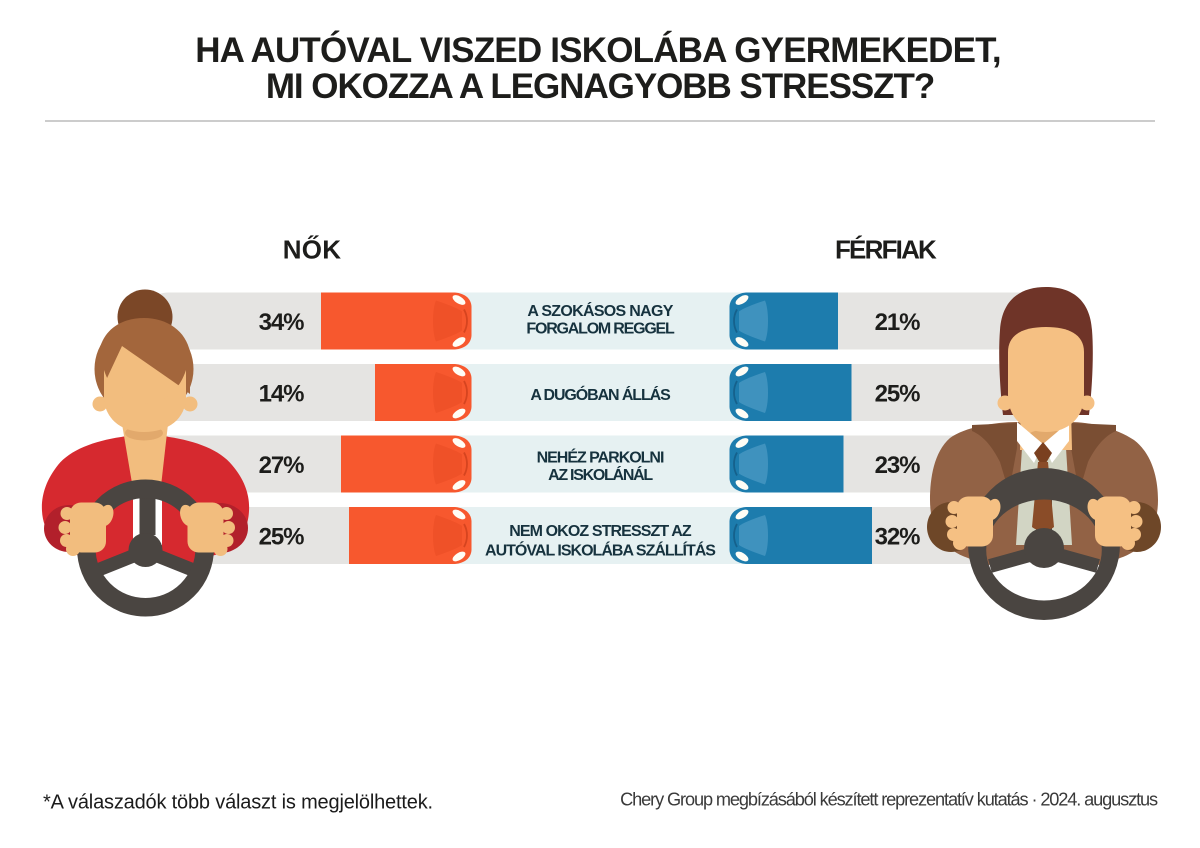 This screenshot has height=848, width=1200. I want to click on svg-text: A DUGÓBAN ÁLLÁS, so click(600, 394).